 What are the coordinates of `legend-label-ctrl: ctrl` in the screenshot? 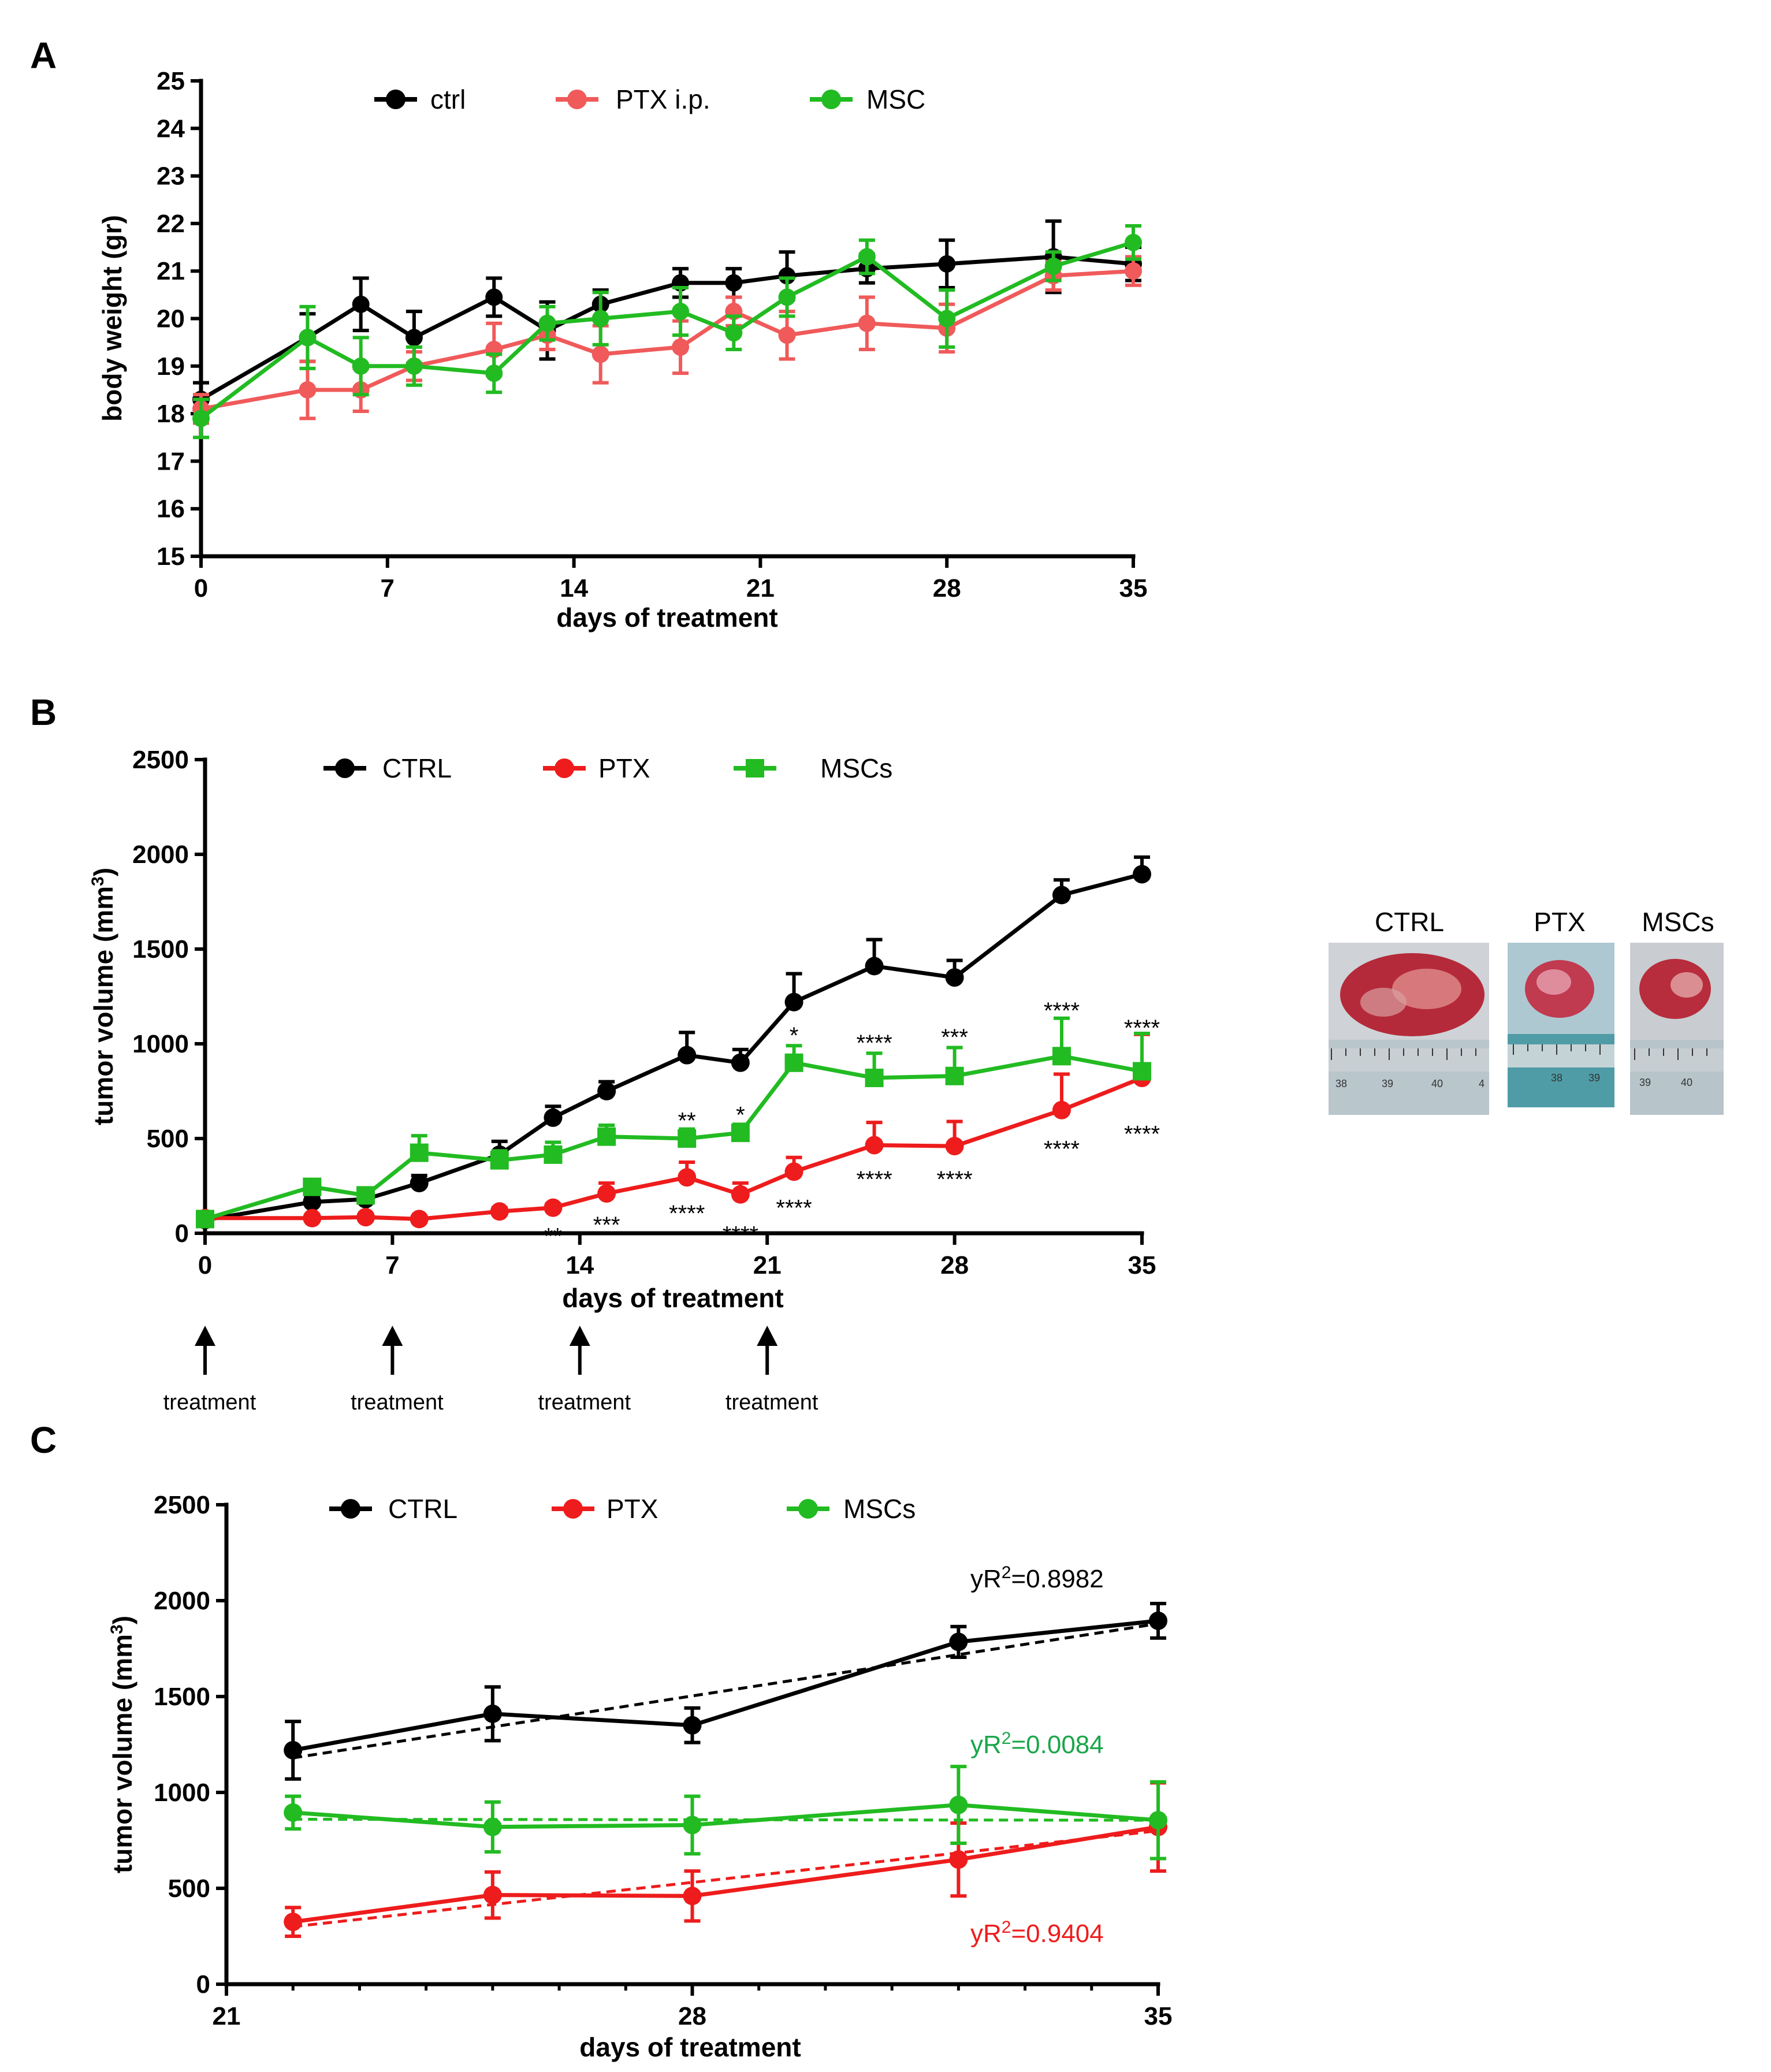 It's located at (448, 99).